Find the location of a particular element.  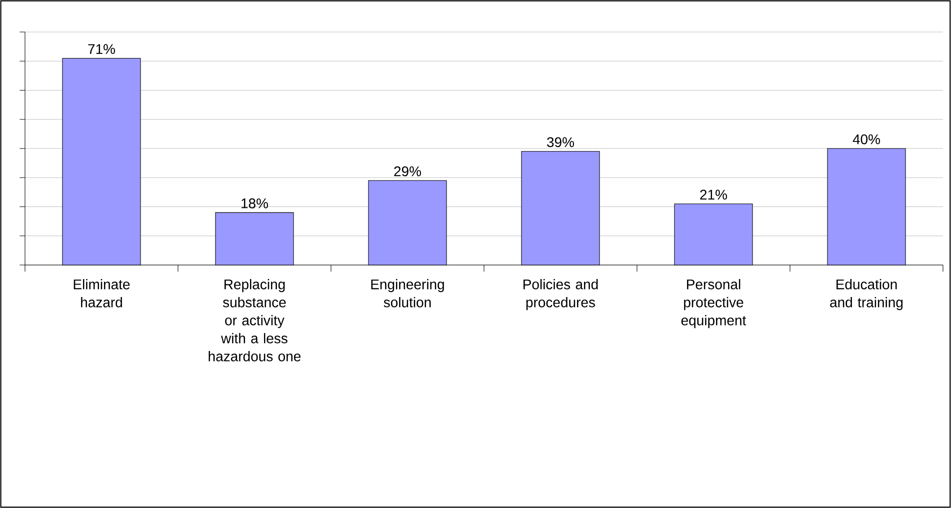

x-tick-label: Replacing substance or activity with a less hazardous one is located at coordinates (254, 320).